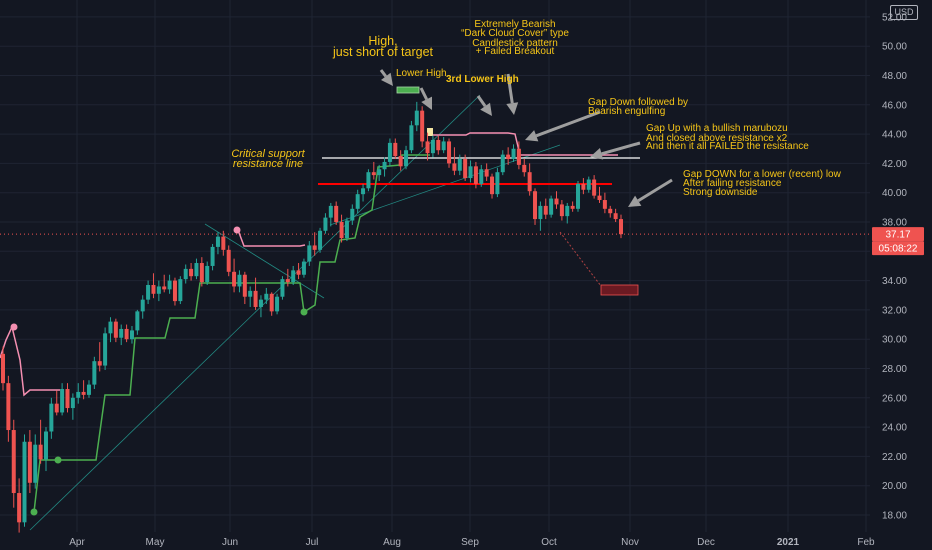 The width and height of the screenshot is (932, 550). I want to click on annotation-text: Bearish engulfing, so click(626, 111).